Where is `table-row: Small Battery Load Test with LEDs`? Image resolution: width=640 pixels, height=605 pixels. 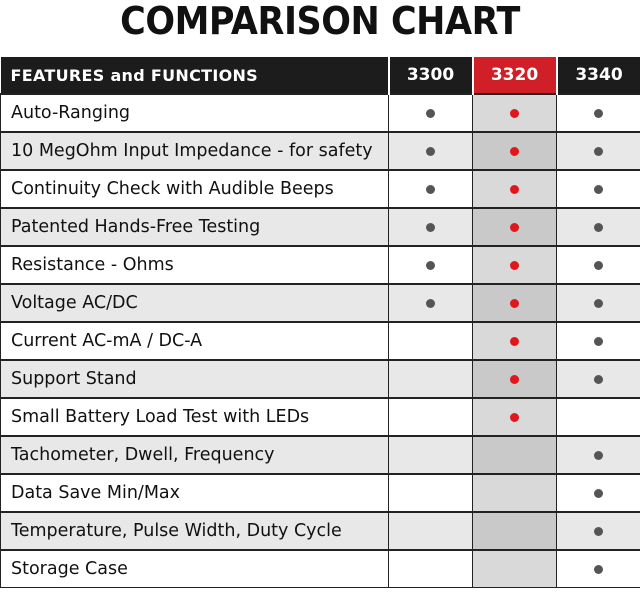 table-row: Small Battery Load Test with LEDs is located at coordinates (320, 417).